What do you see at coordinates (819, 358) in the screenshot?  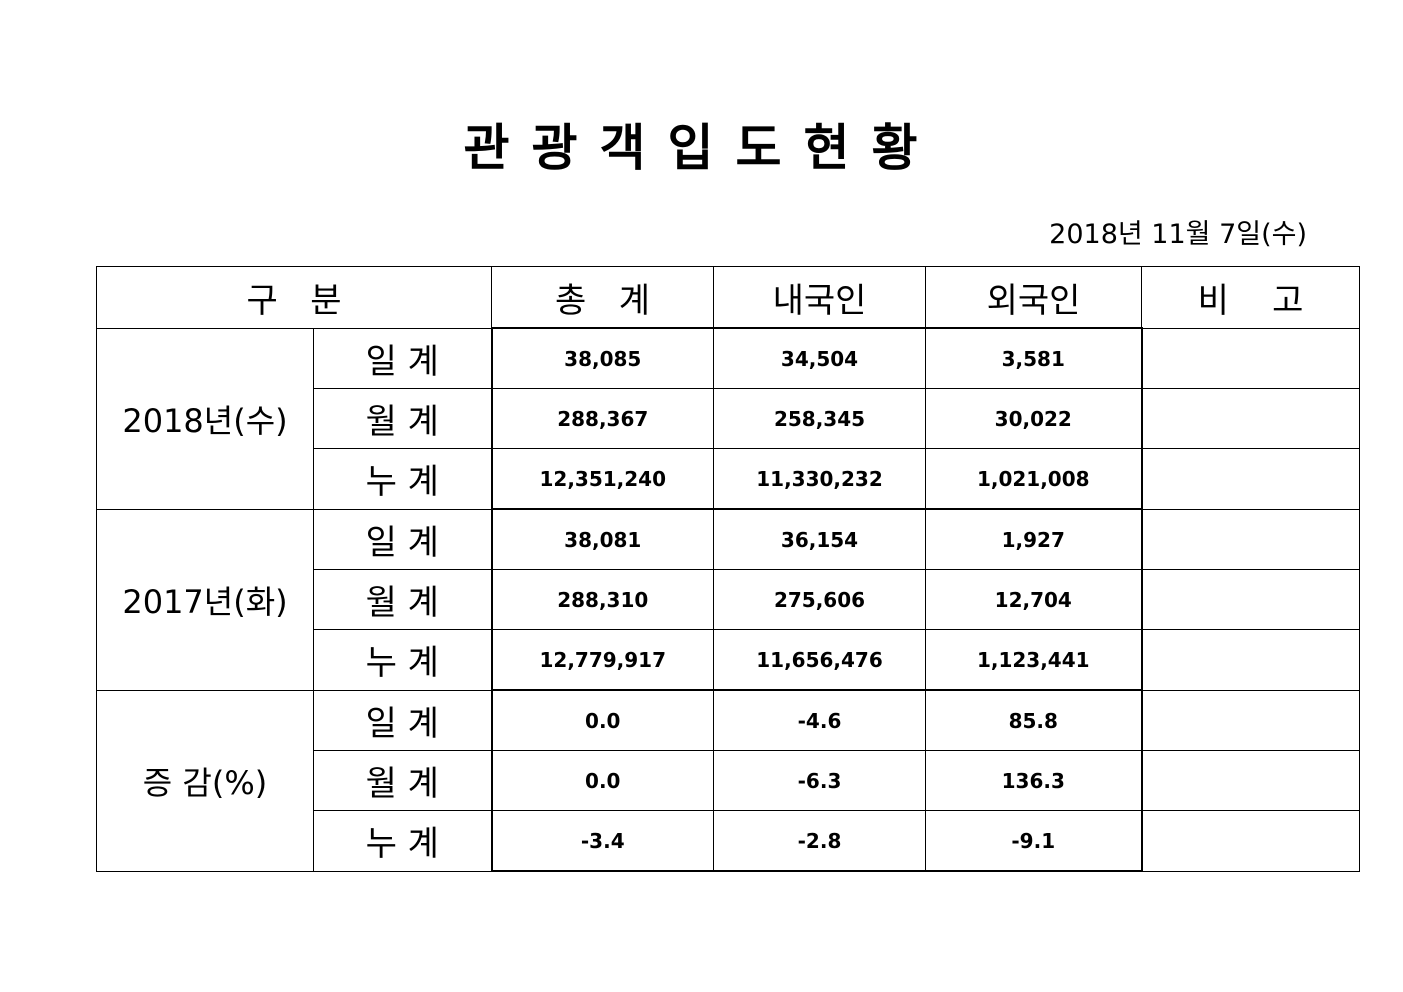 I see `cell-domestic: 34,504` at bounding box center [819, 358].